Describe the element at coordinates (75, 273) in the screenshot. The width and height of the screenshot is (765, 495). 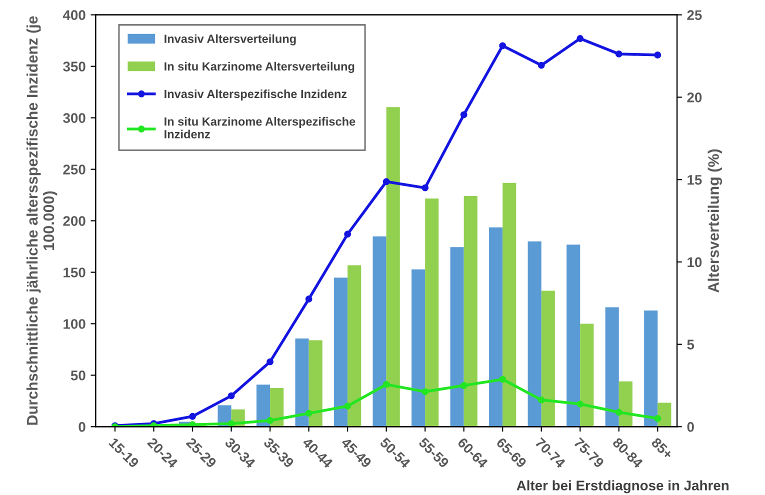
I see `y-tick-label: 150` at that location.